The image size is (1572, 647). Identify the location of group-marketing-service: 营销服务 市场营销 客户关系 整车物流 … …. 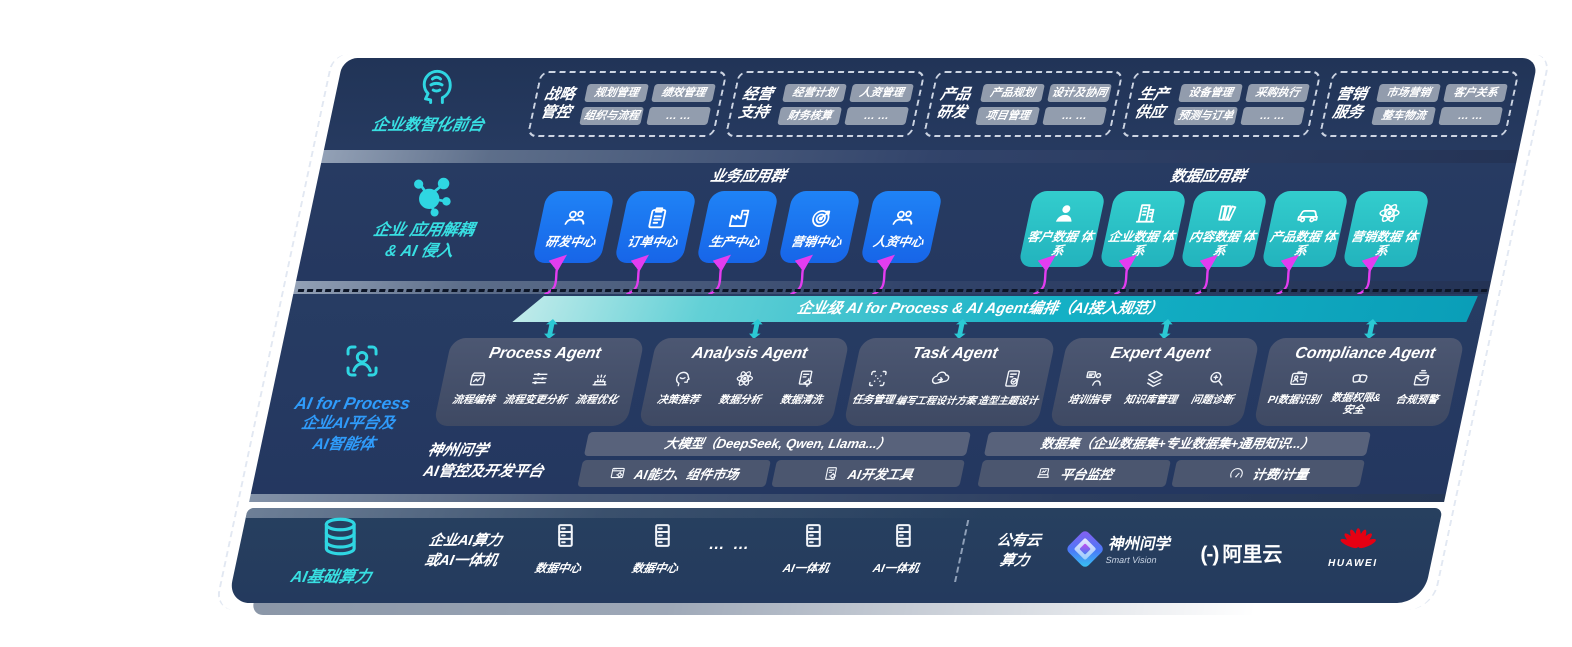
(1419, 104).